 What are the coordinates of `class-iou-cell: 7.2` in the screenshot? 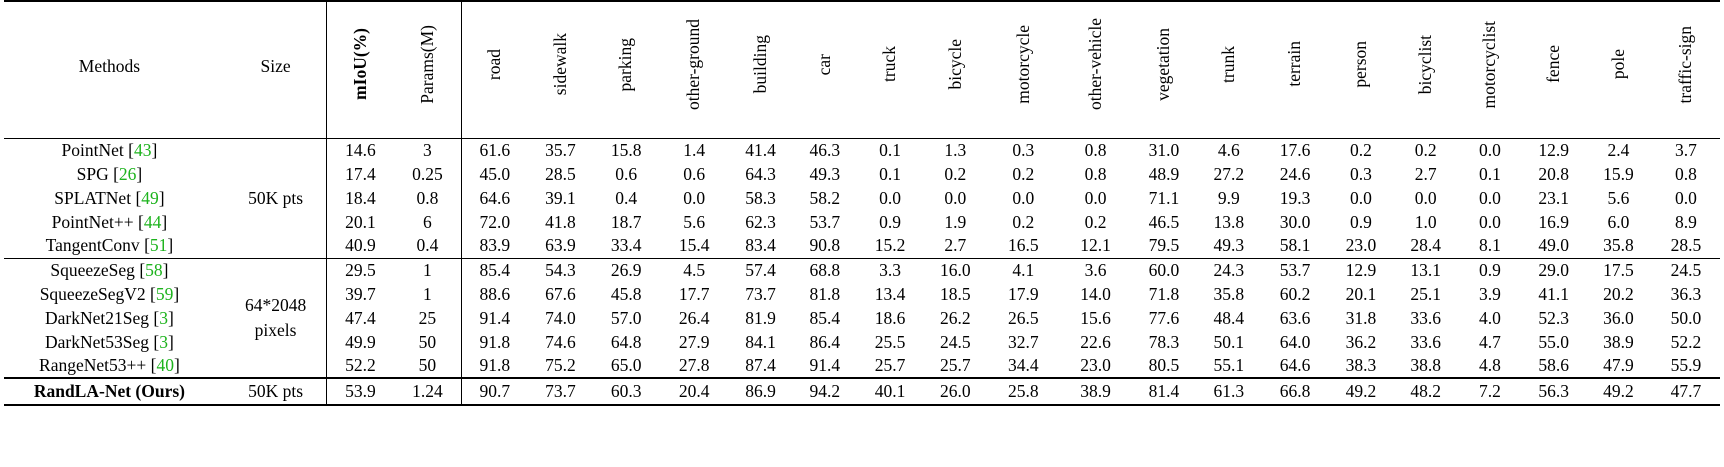 It's located at (1490, 391).